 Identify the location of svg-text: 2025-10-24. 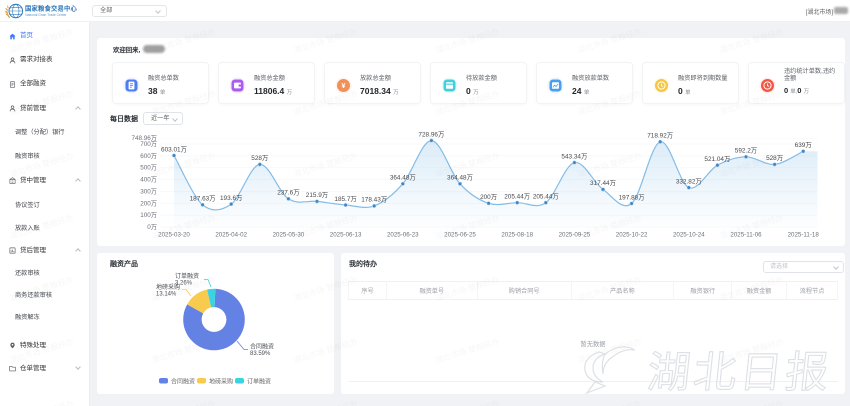
(689, 235).